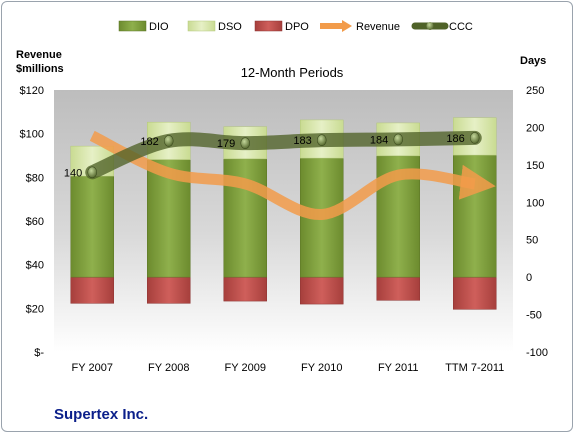 This screenshot has height=433, width=574. I want to click on right-tick-label: 150, so click(535, 166).